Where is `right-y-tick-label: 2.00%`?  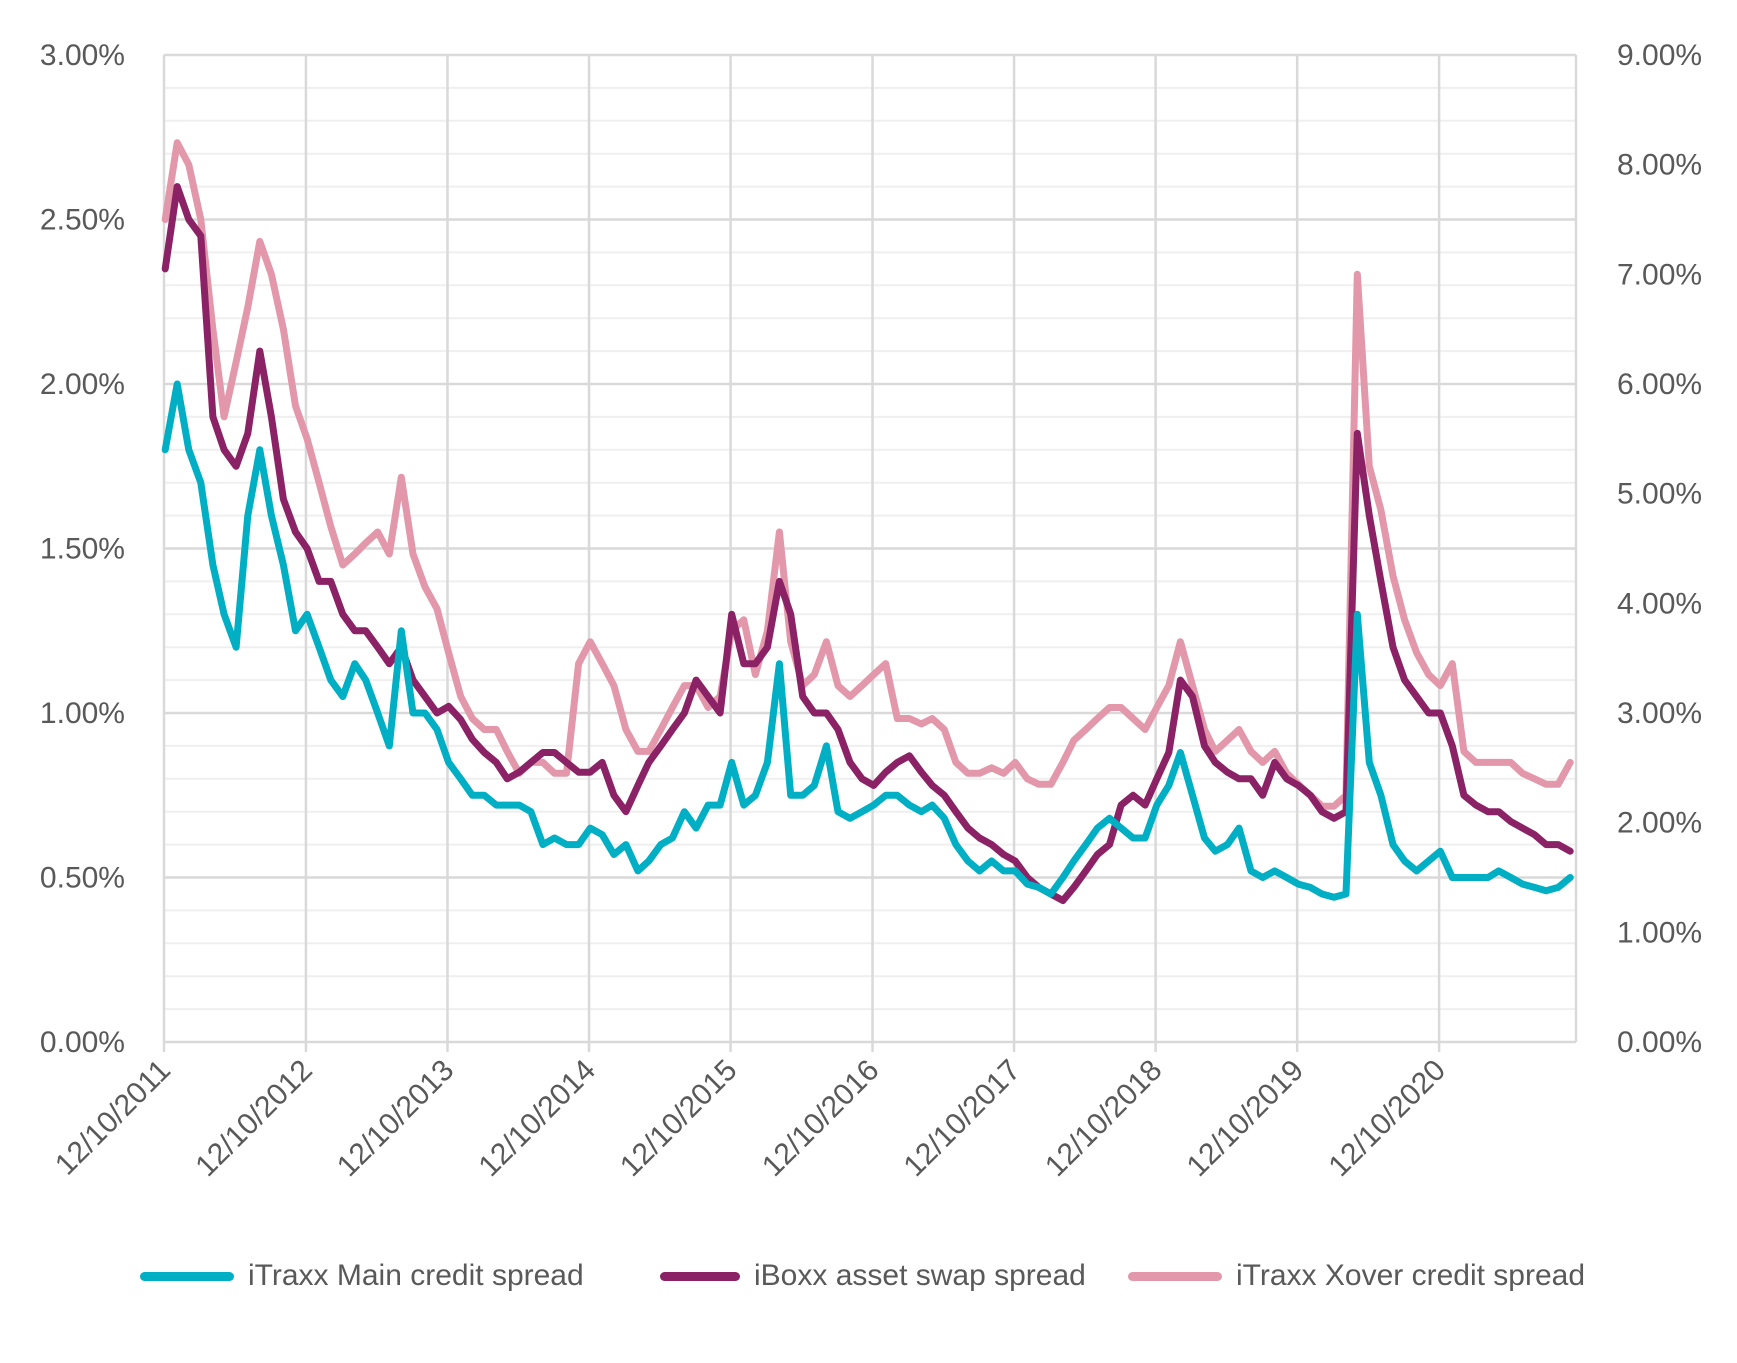
right-y-tick-label: 2.00% is located at coordinates (1659, 823).